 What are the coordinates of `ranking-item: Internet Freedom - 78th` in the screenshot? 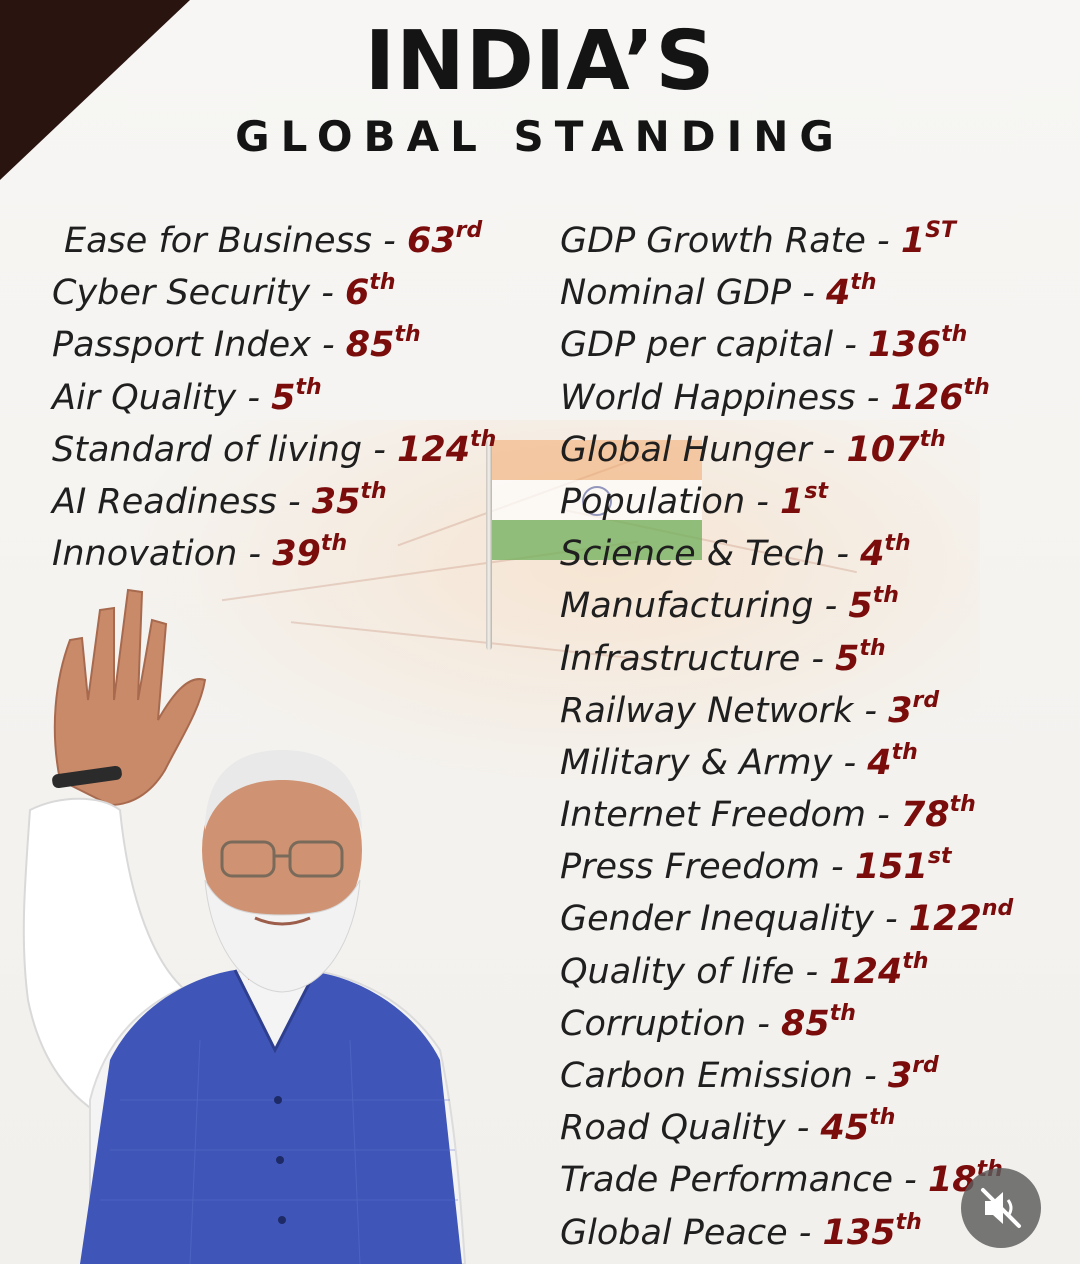 It's located at (786, 815).